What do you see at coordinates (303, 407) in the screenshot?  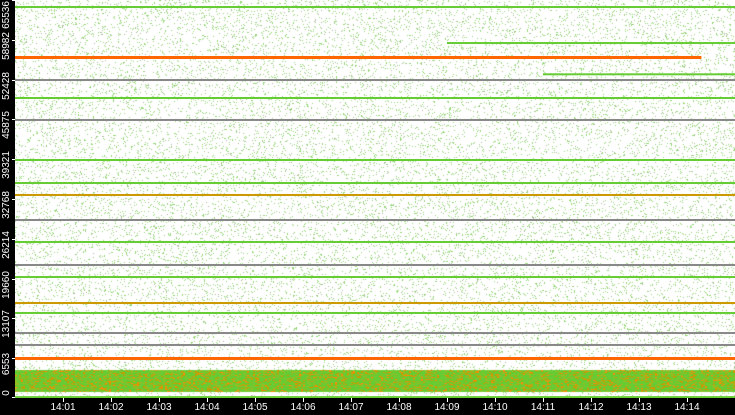 I see `x-tick-label: 14:06` at bounding box center [303, 407].